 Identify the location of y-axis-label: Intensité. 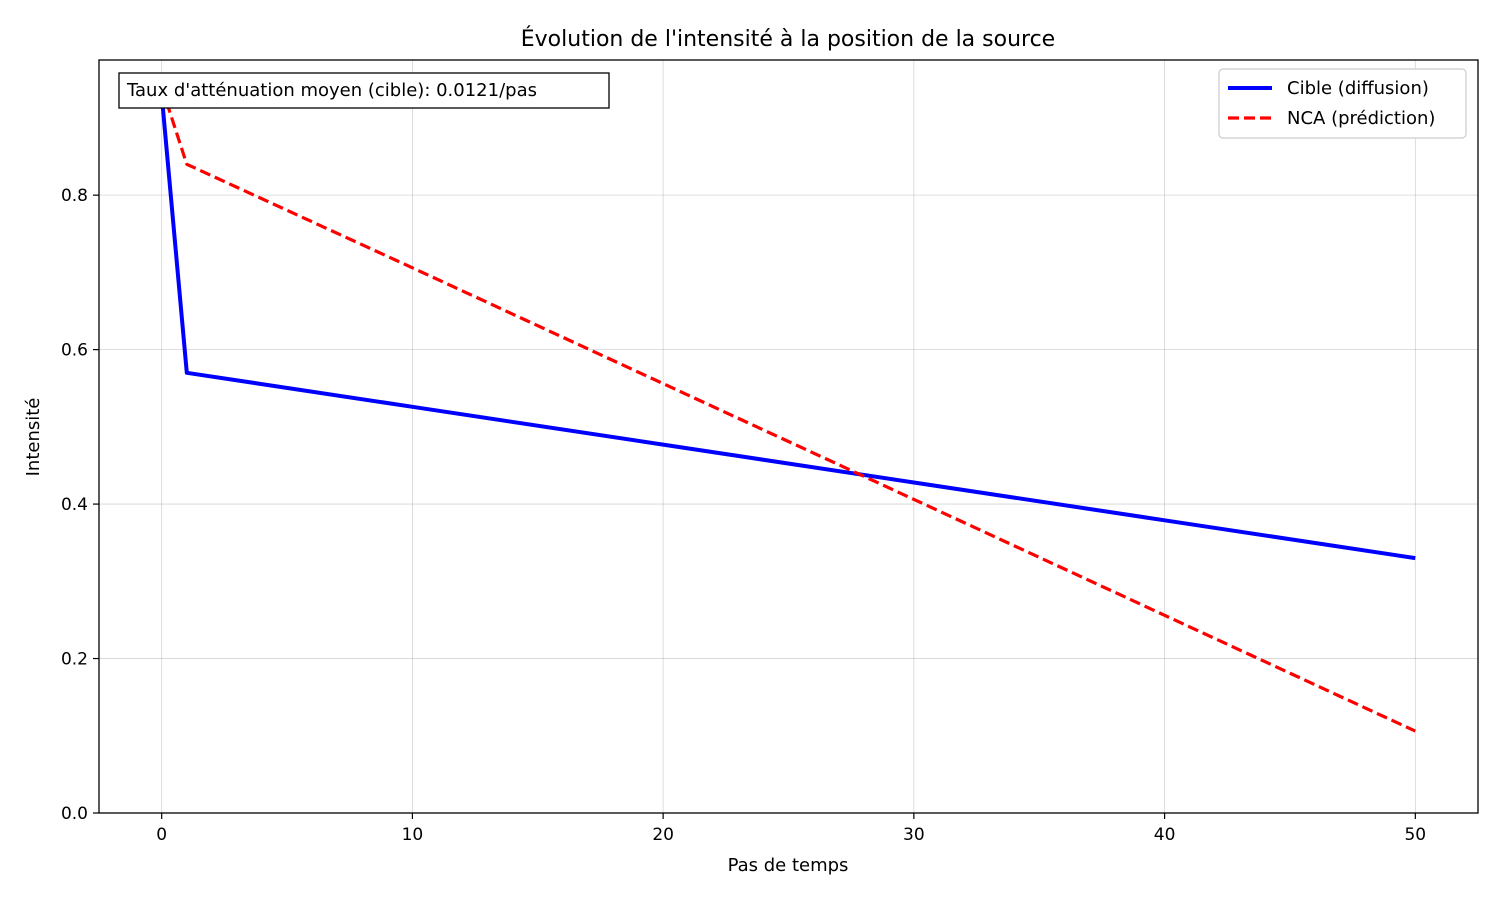
(33, 437).